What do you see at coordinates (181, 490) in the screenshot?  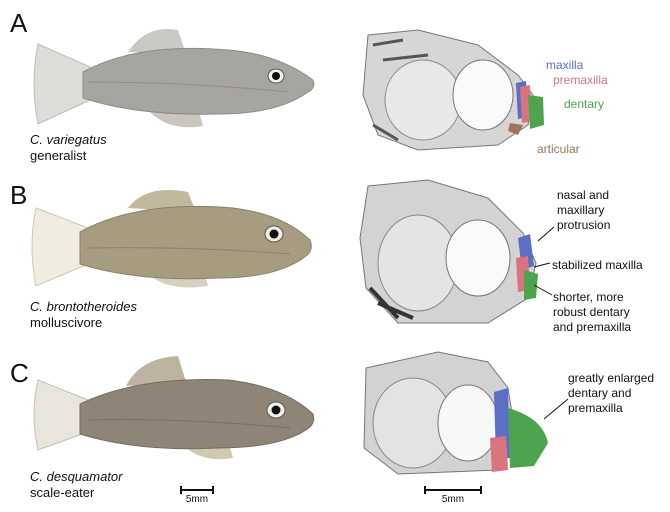 I see `scalebar-fish-tick-left` at bounding box center [181, 490].